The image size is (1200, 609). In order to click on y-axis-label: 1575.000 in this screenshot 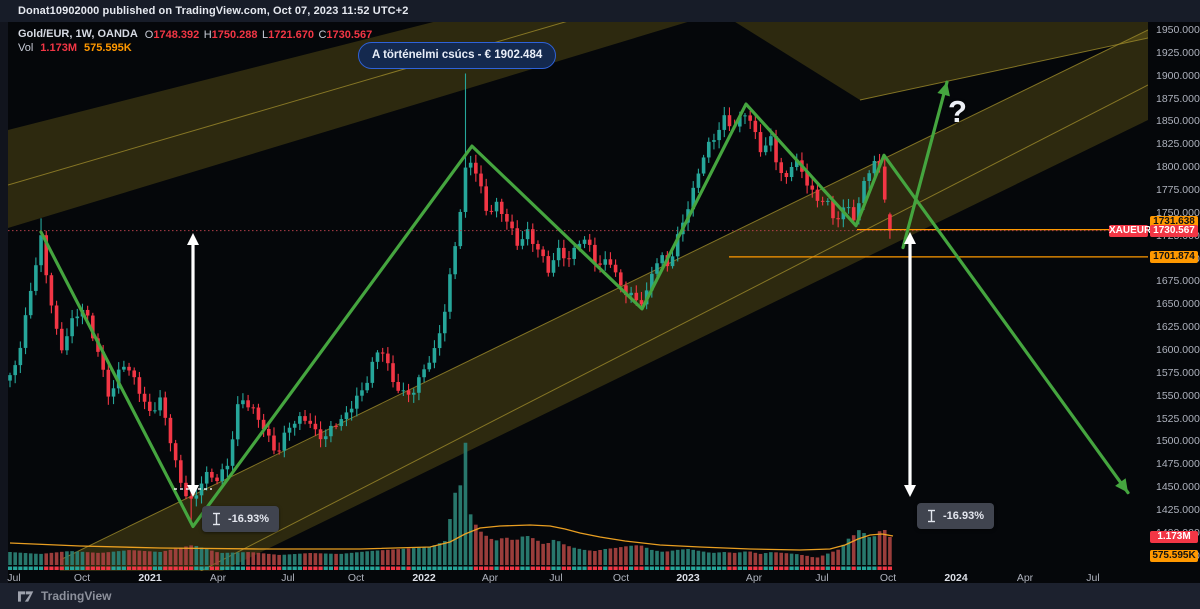, I will do `click(1178, 372)`.